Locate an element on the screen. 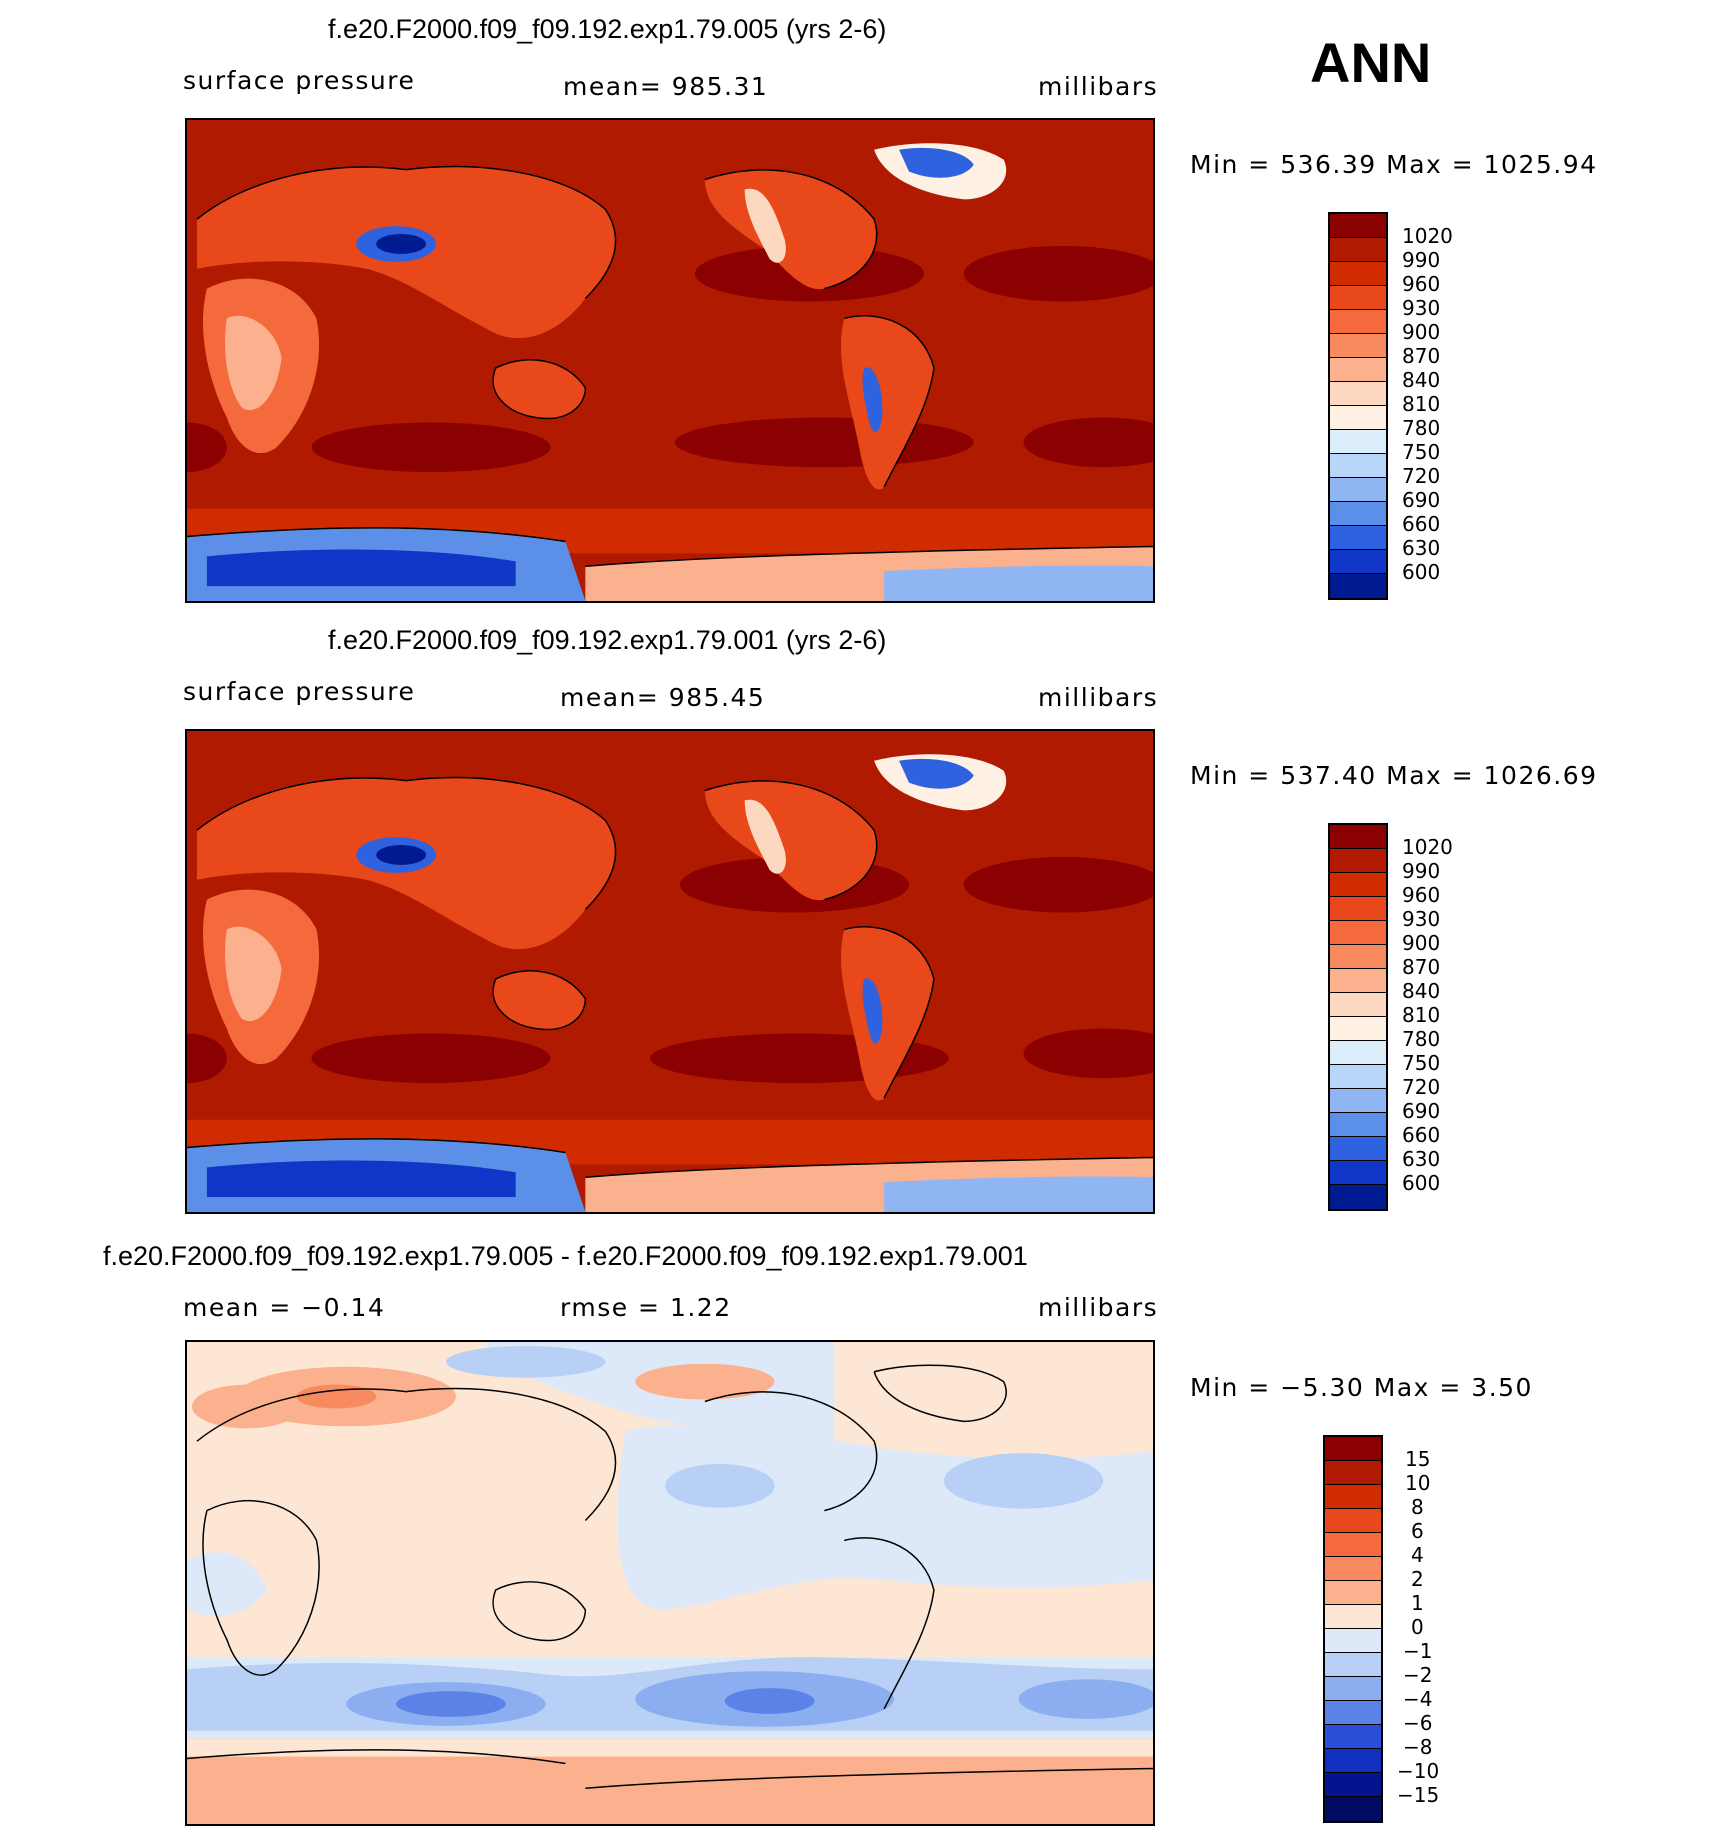  panel3-colorbar is located at coordinates (1353, 1629).